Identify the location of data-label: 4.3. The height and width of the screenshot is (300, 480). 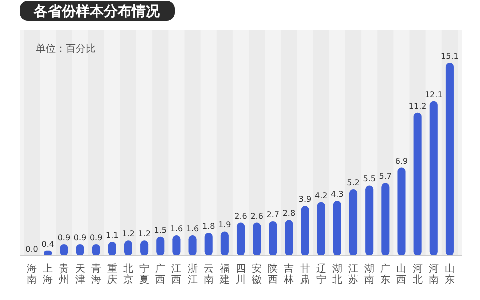
(337, 195).